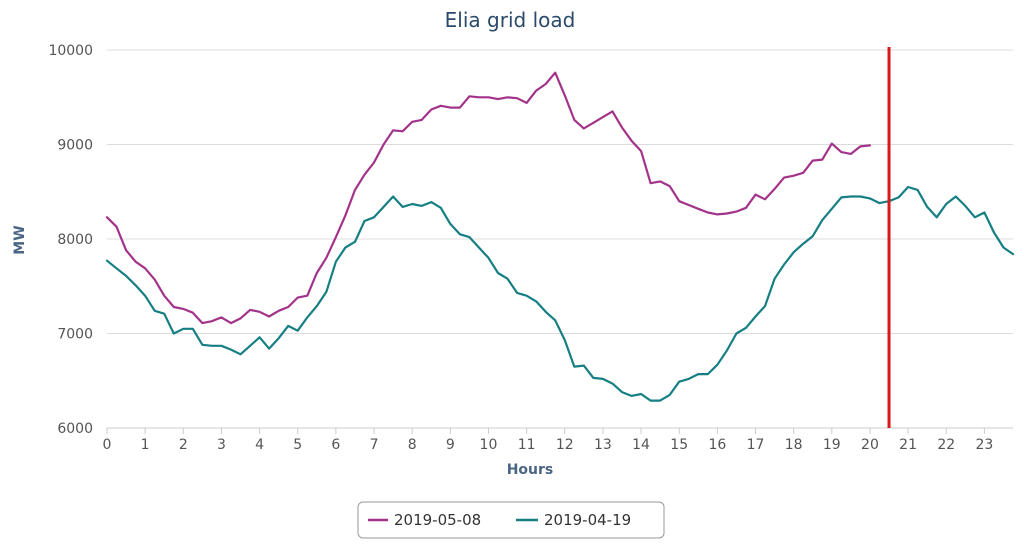 Image resolution: width=1024 pixels, height=548 pixels. What do you see at coordinates (832, 445) in the screenshot?
I see `x-tick-label: 19` at bounding box center [832, 445].